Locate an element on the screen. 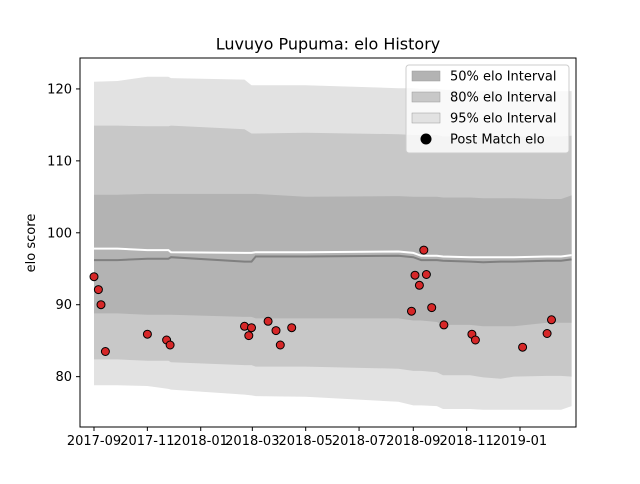 The width and height of the screenshot is (640, 484). mean-elo-line is located at coordinates (333, 253).